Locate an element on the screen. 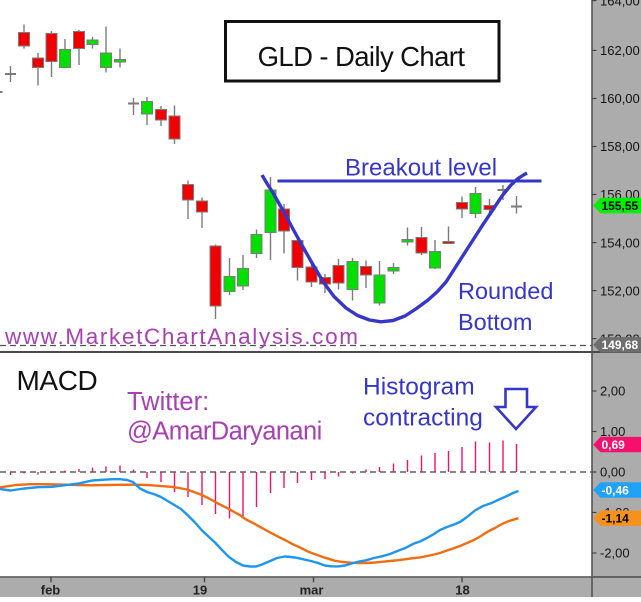 This screenshot has width=641, height=602. svg-text: GLD - Daily Chart is located at coordinates (362, 56).